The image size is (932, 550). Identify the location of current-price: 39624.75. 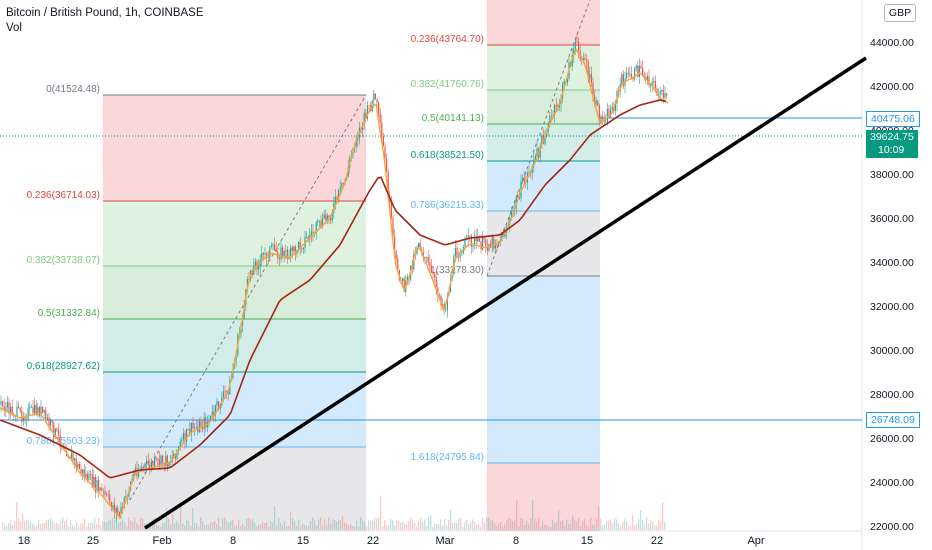
(892, 137).